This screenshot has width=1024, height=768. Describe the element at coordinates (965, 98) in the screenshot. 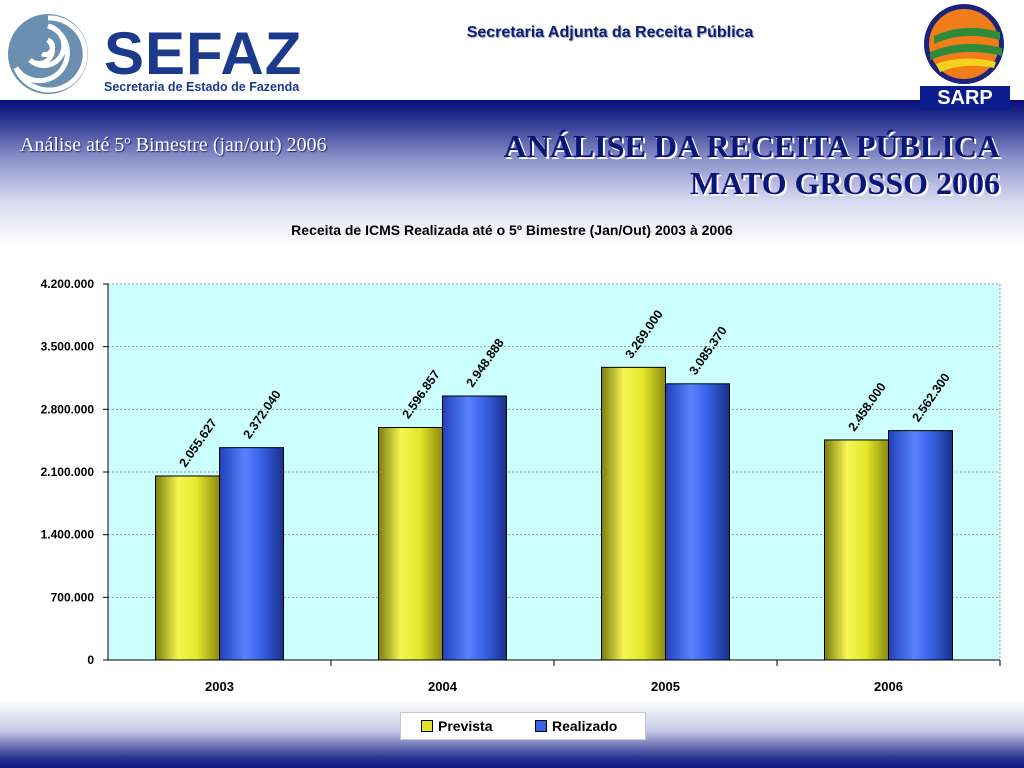

I see `sarp-label: SARP` at that location.